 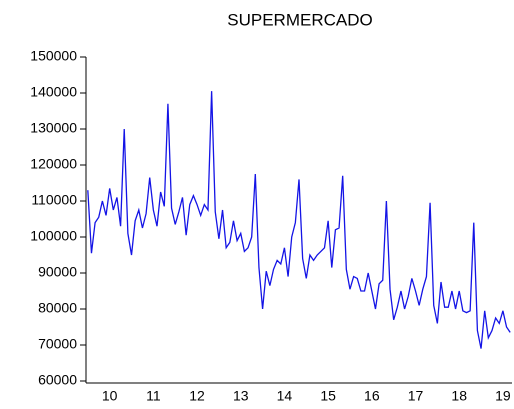 What do you see at coordinates (372, 396) in the screenshot?
I see `x-tick-label: 16` at bounding box center [372, 396].